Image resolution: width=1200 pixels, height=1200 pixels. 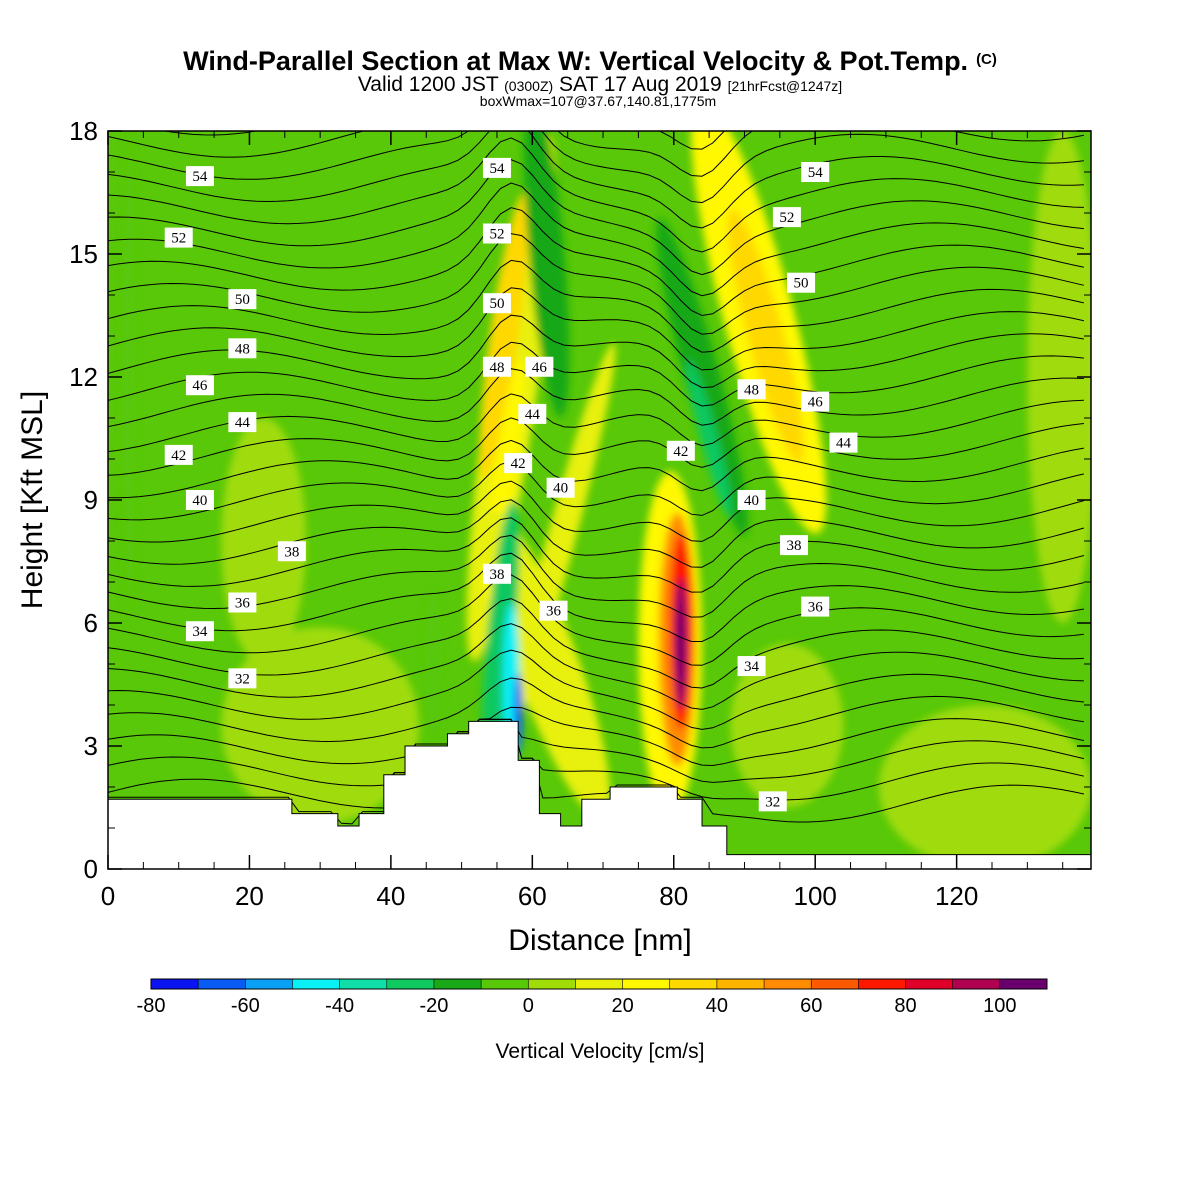 I want to click on terrain, so click(x=599, y=794).